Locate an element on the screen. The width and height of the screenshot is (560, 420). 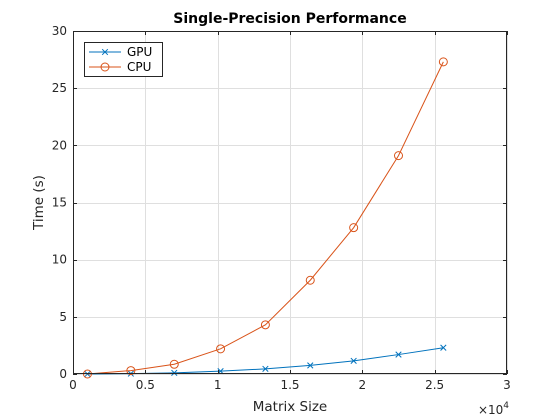
x-axis-exponent-base: ×10 is located at coordinates (490, 410).